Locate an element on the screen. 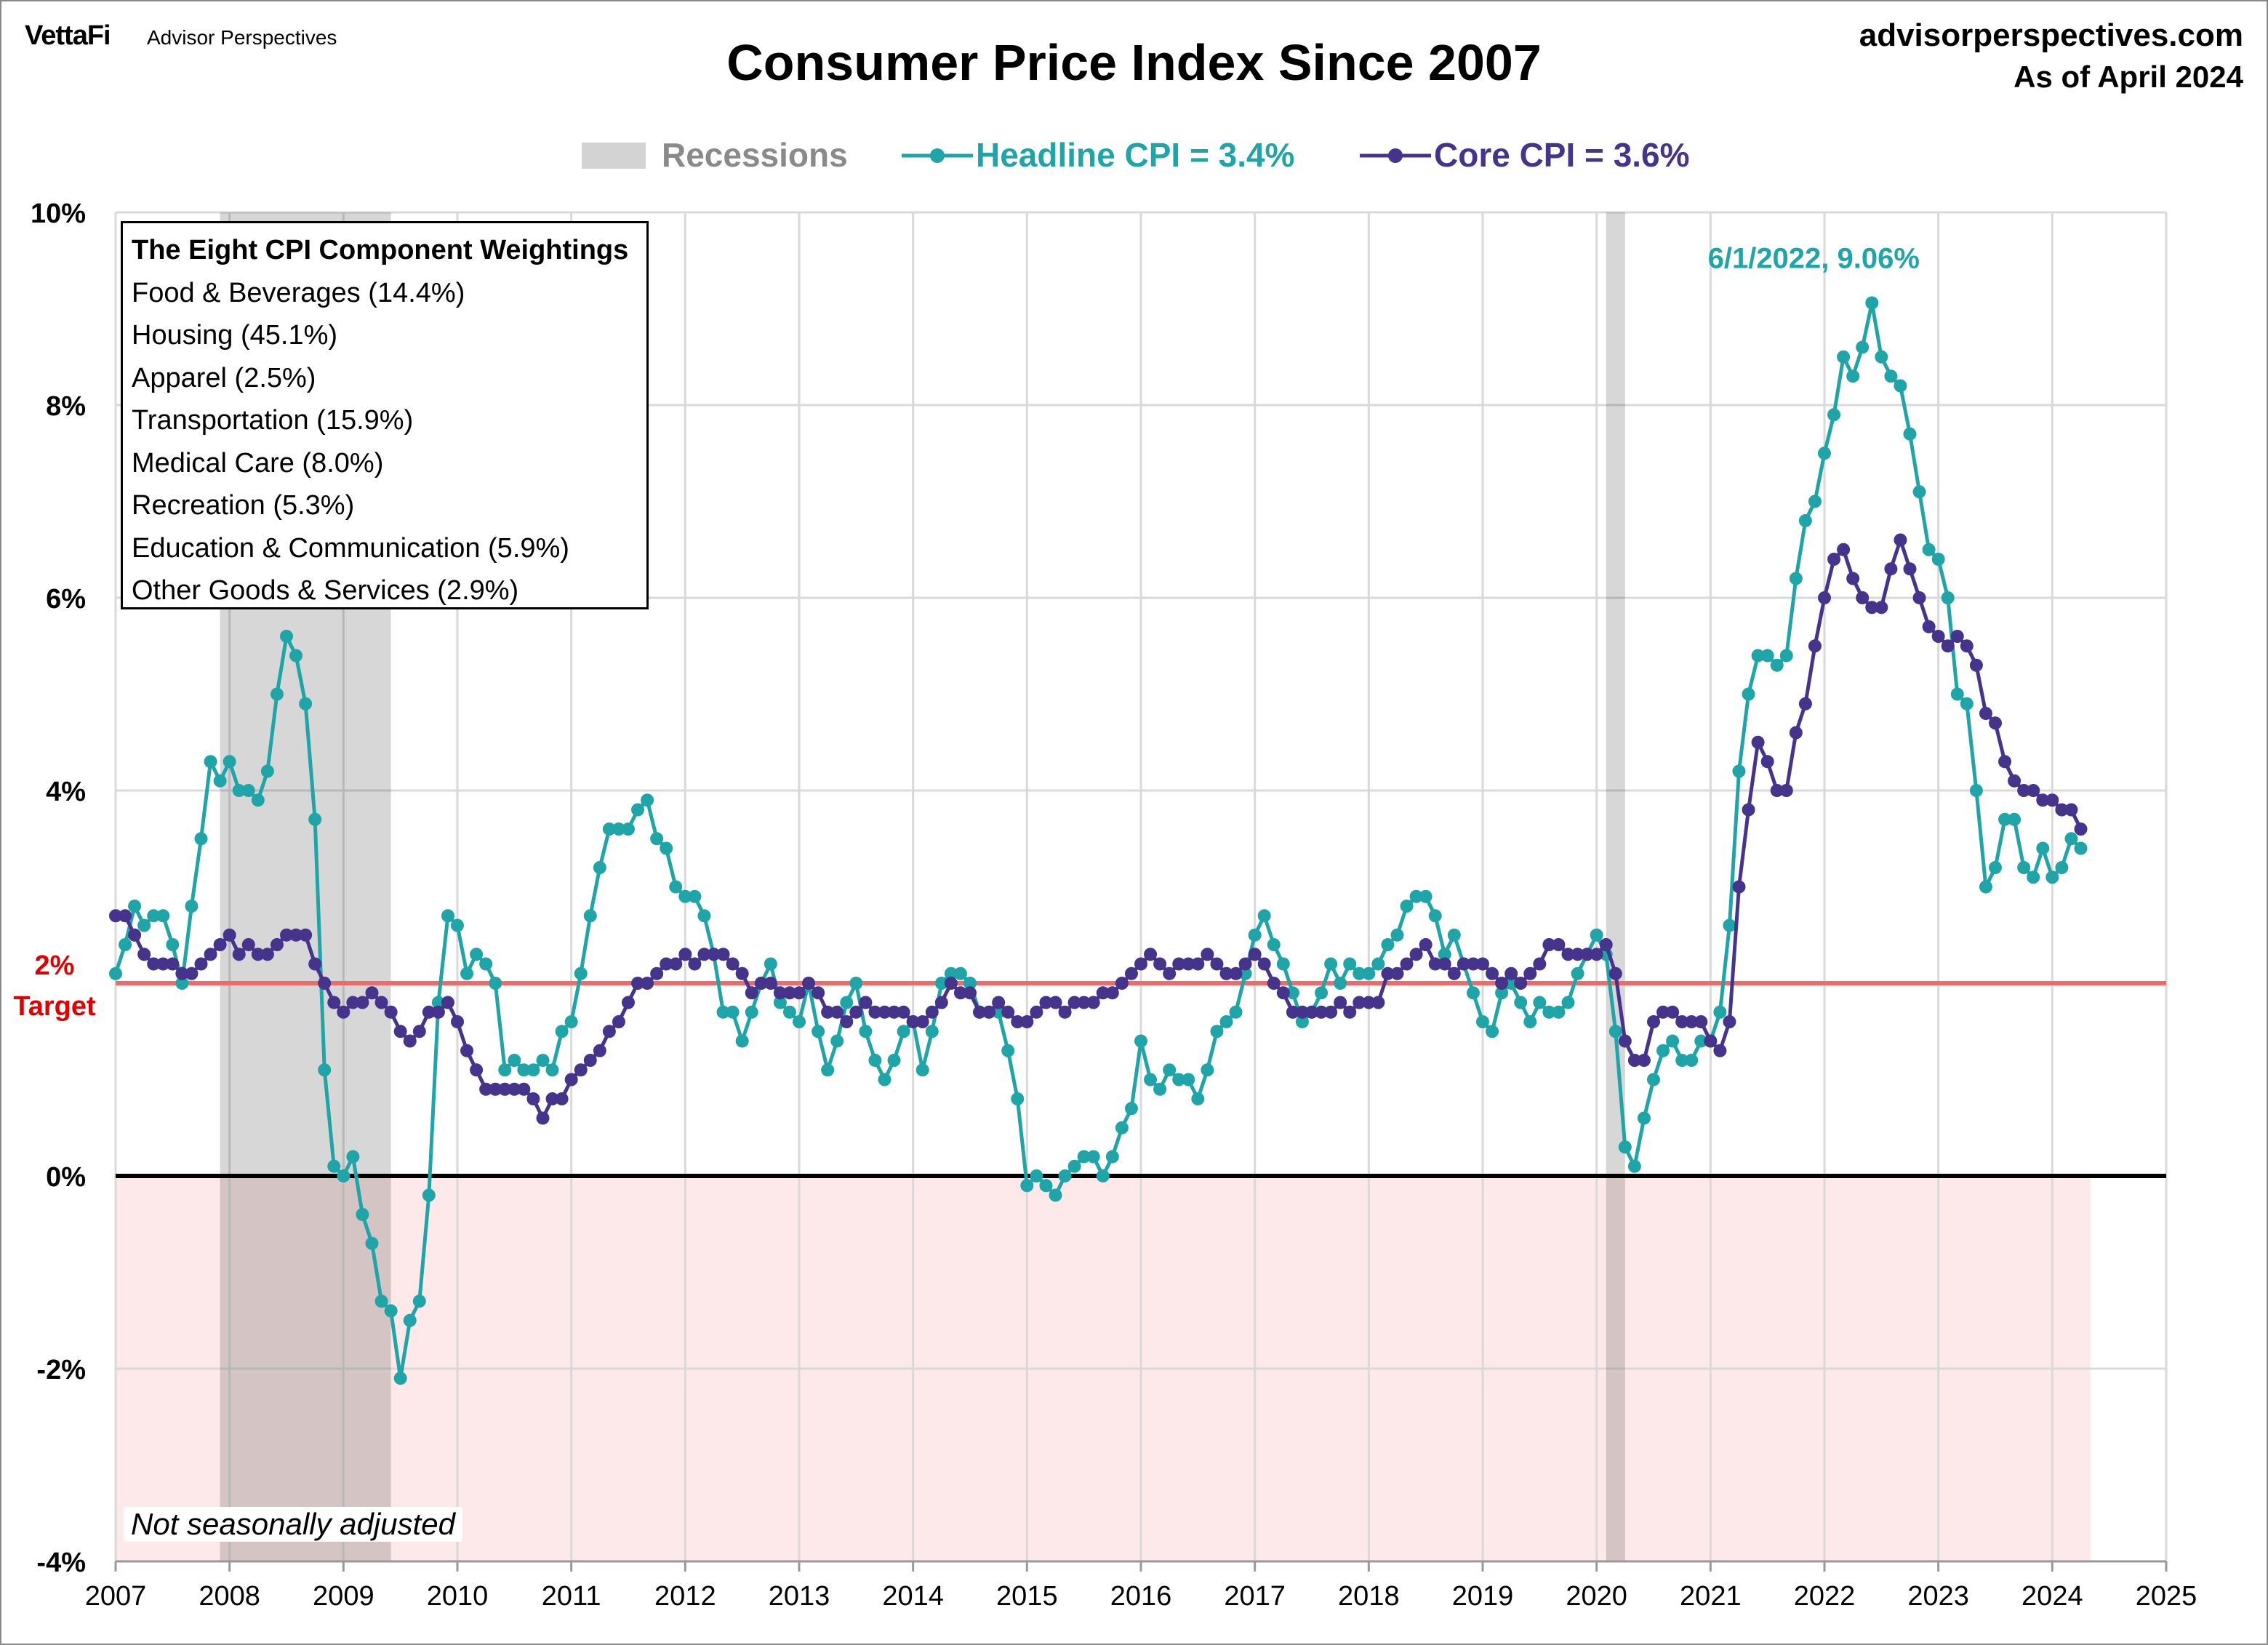  x-tick-label: 2025 is located at coordinates (2166, 1596).